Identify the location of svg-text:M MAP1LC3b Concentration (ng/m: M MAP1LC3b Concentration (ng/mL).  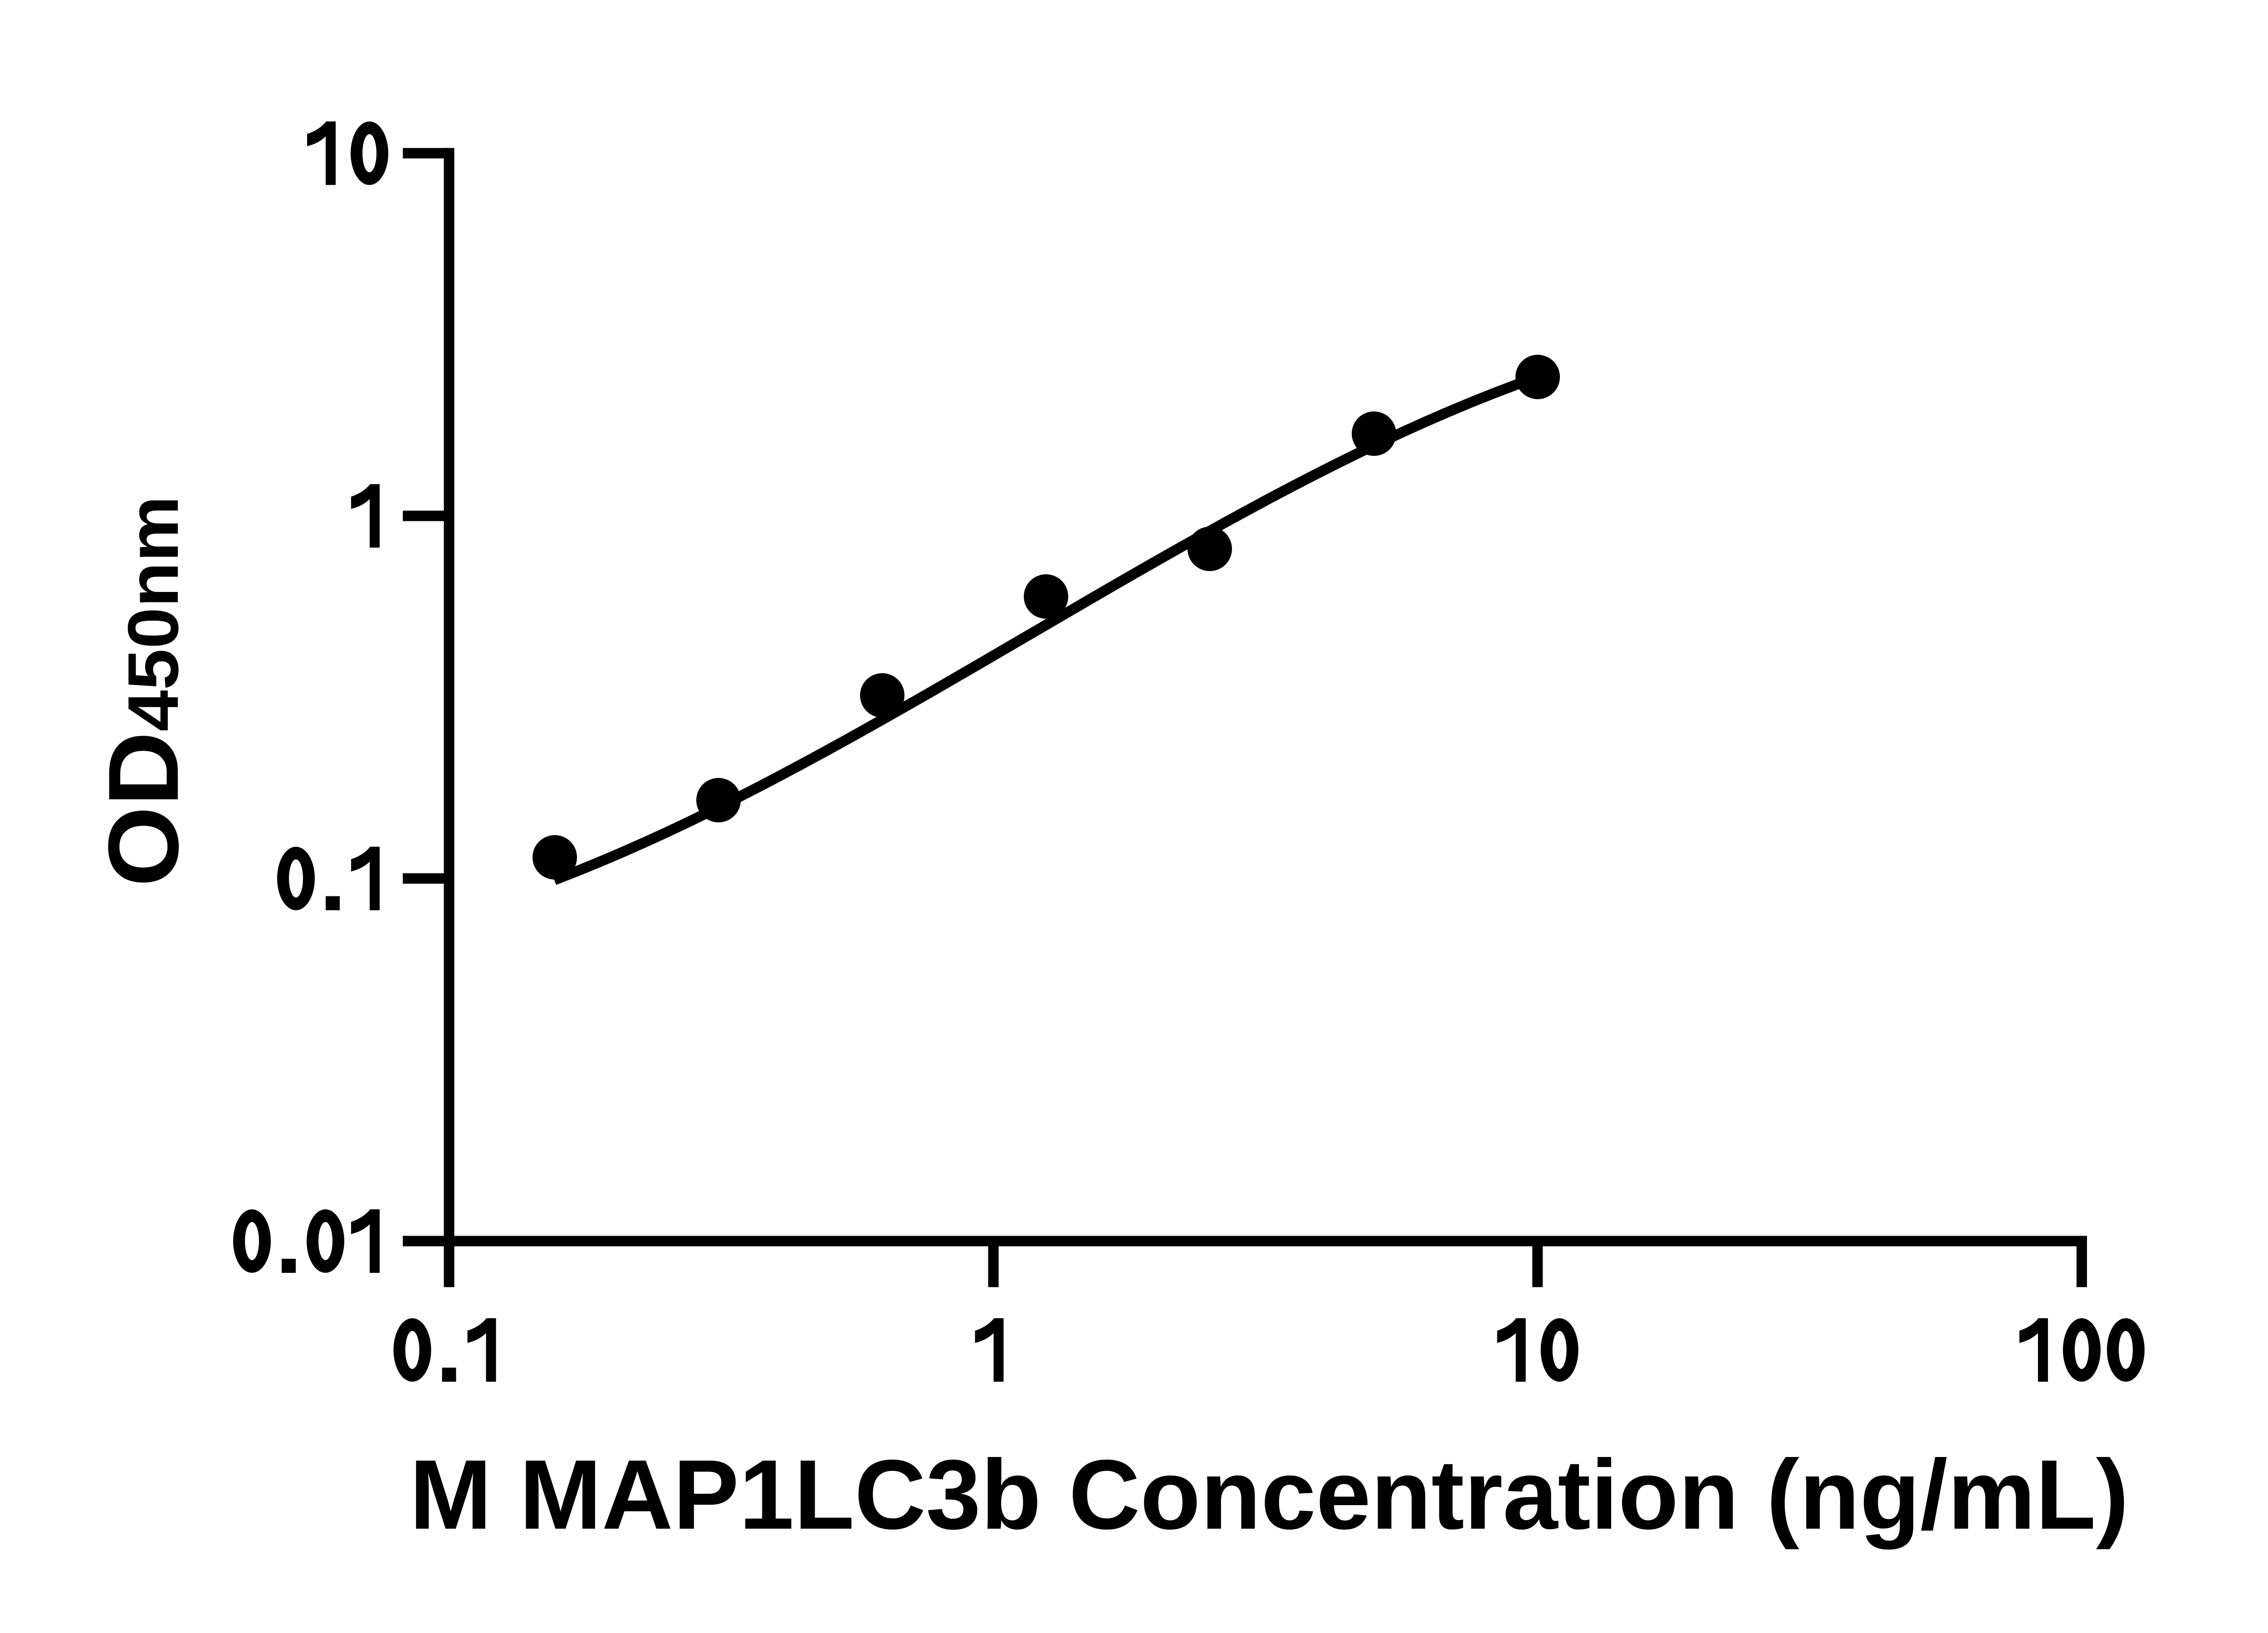
(1270, 1495).